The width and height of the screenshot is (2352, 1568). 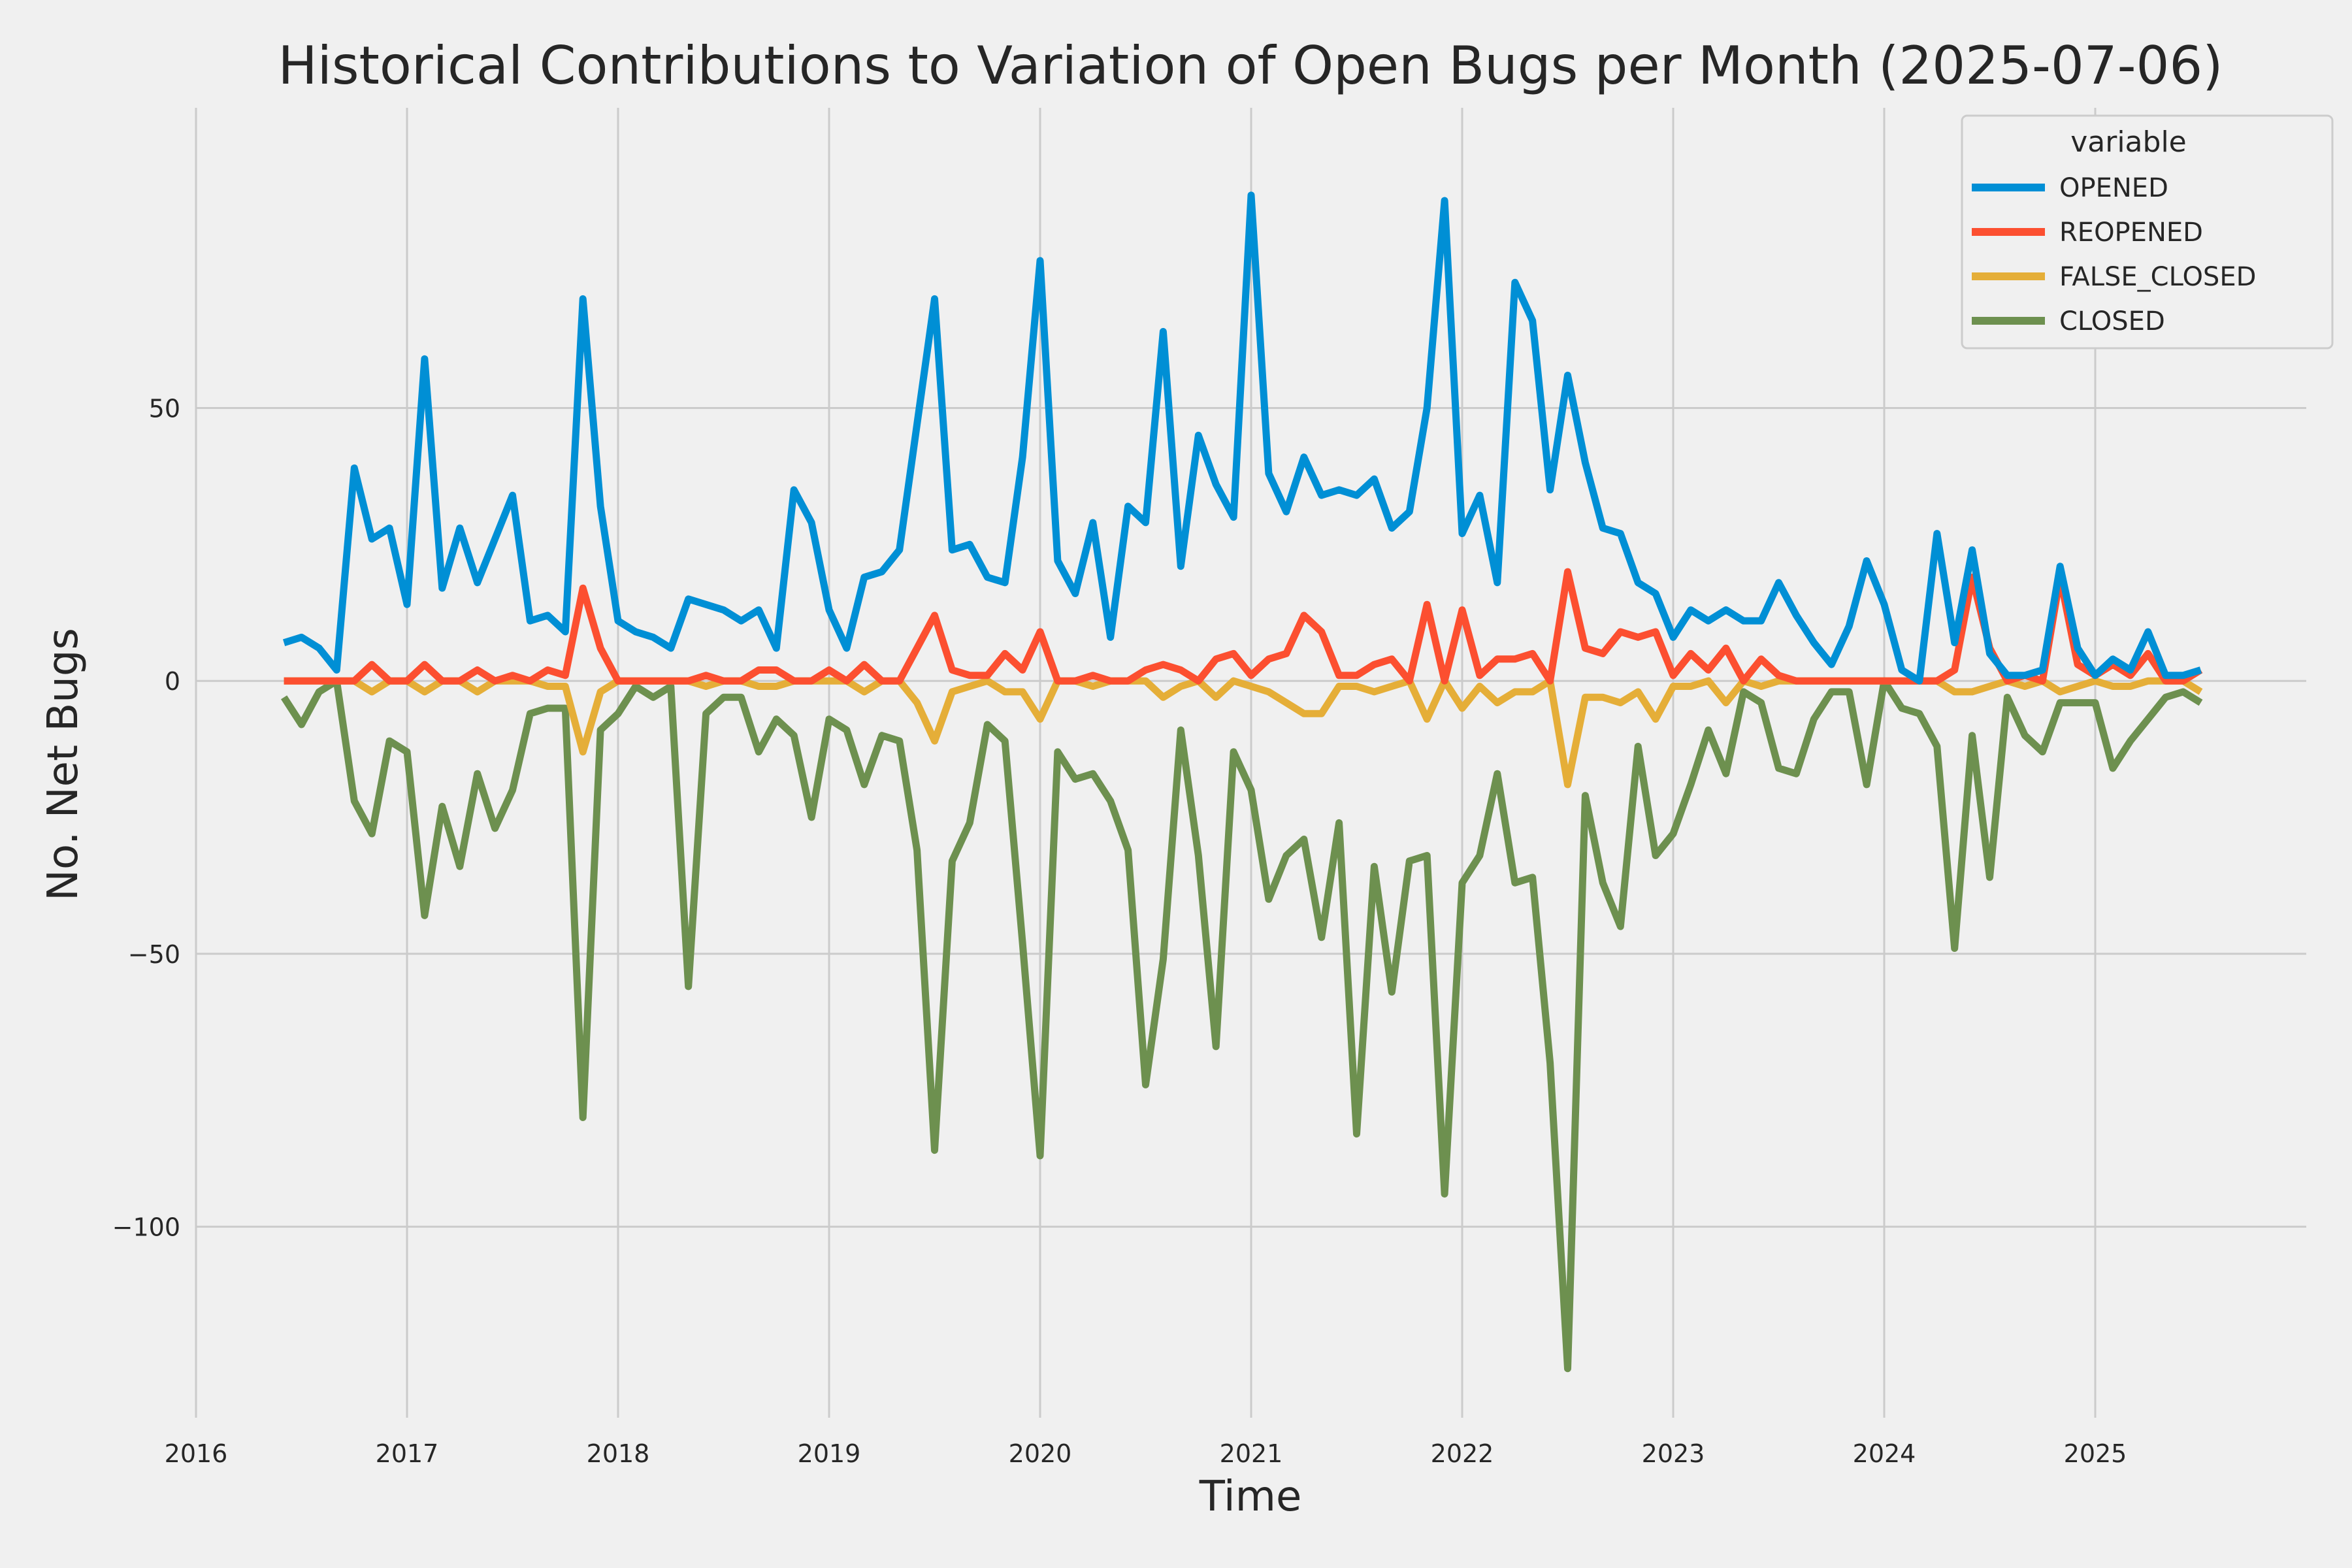 I want to click on series-line-reopened, so click(x=1243, y=626).